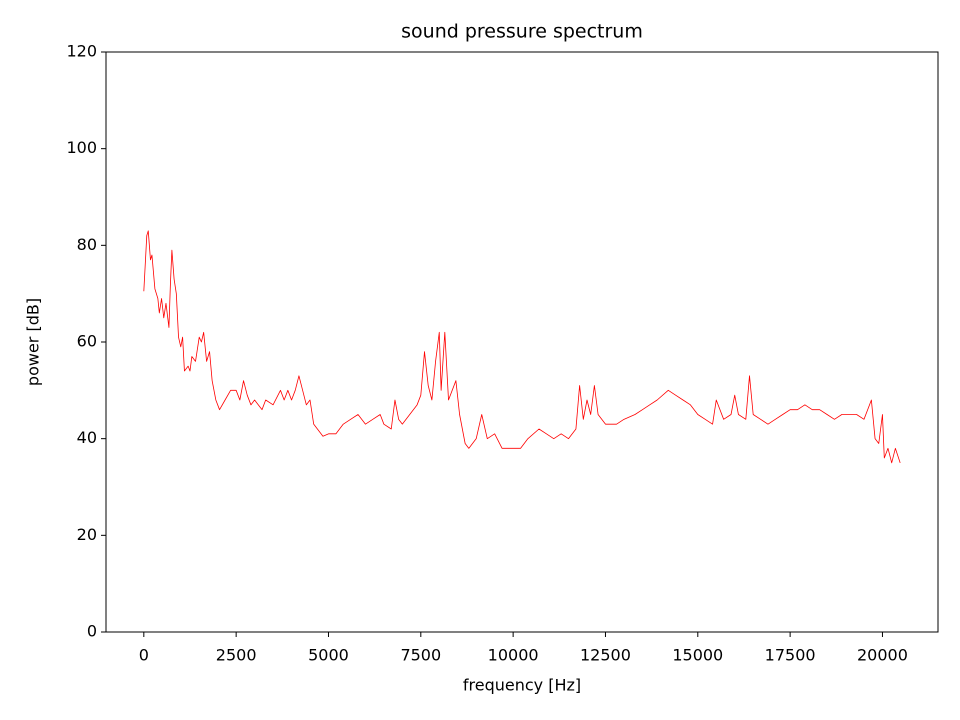 The height and width of the screenshot is (720, 960). Describe the element at coordinates (144, 655) in the screenshot. I see `x-tick-label: 0` at that location.